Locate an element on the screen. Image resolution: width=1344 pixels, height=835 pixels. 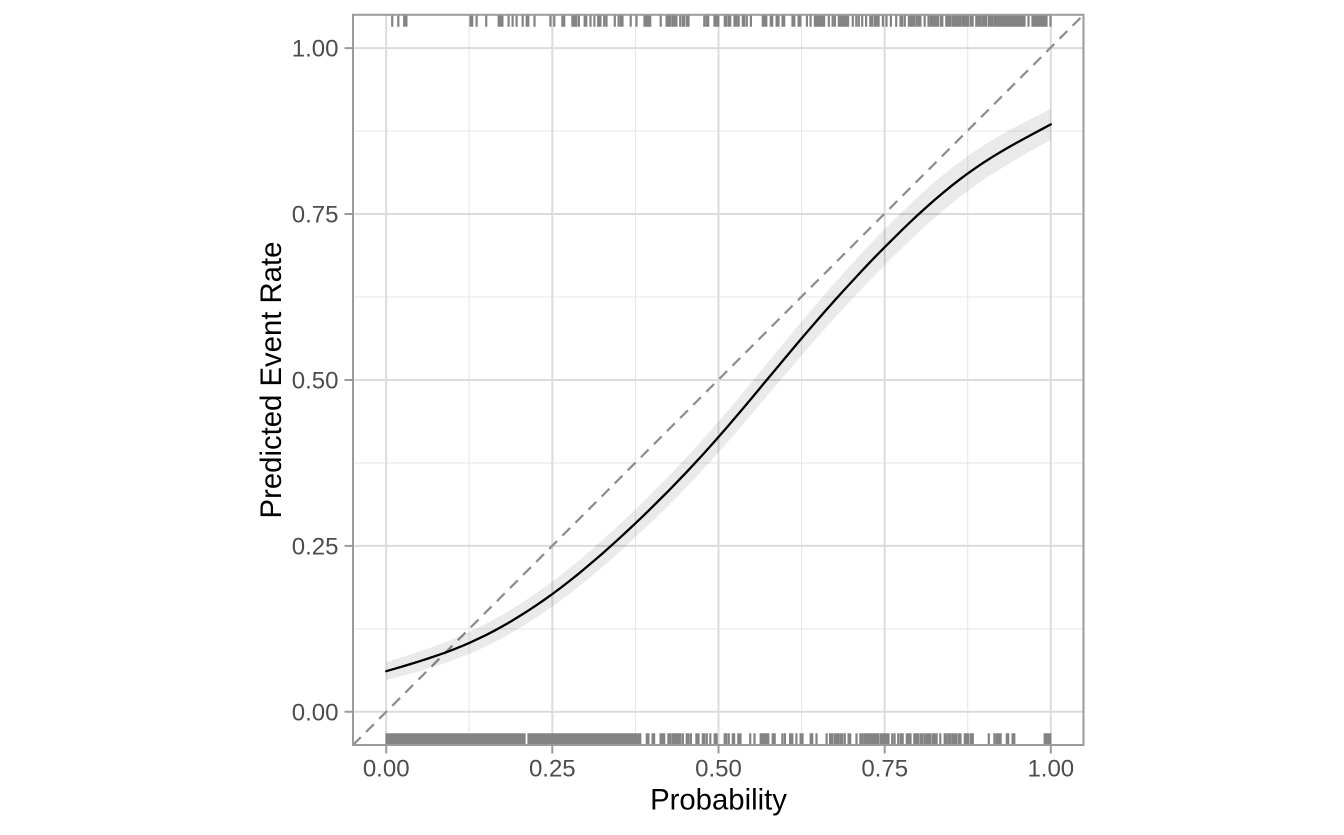
svg-text: Probability is located at coordinates (718, 800).